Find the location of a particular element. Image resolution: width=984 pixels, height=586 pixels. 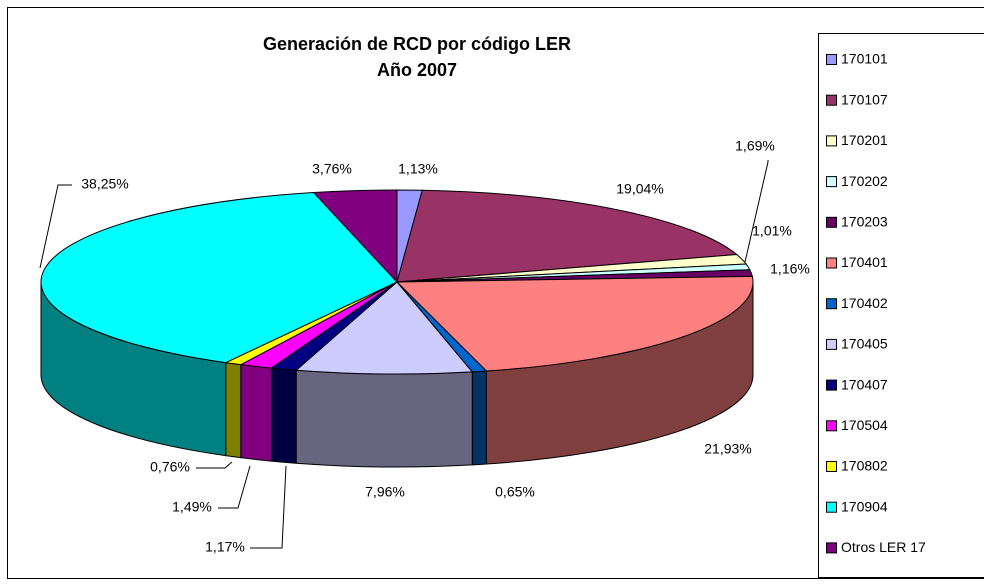

data-label: 38,25% is located at coordinates (104, 184).